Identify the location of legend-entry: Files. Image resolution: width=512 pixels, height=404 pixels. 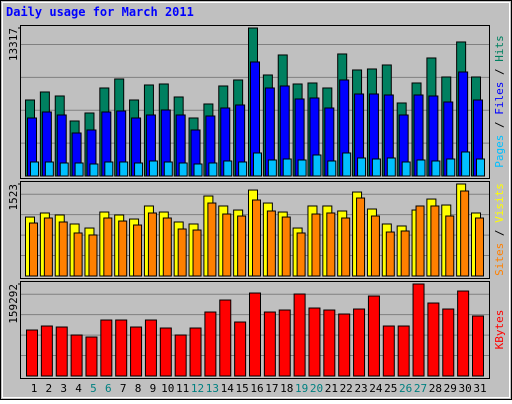
(499, 98).